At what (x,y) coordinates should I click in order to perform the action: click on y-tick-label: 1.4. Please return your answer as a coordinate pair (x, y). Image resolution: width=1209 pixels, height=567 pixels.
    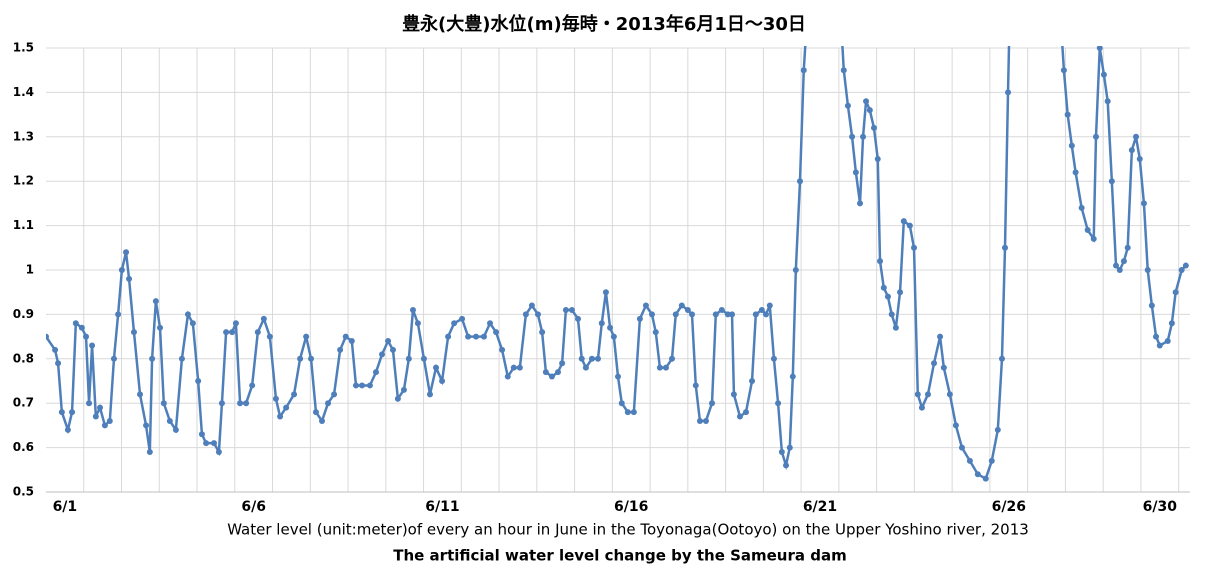
    Looking at the image, I should click on (23, 92).